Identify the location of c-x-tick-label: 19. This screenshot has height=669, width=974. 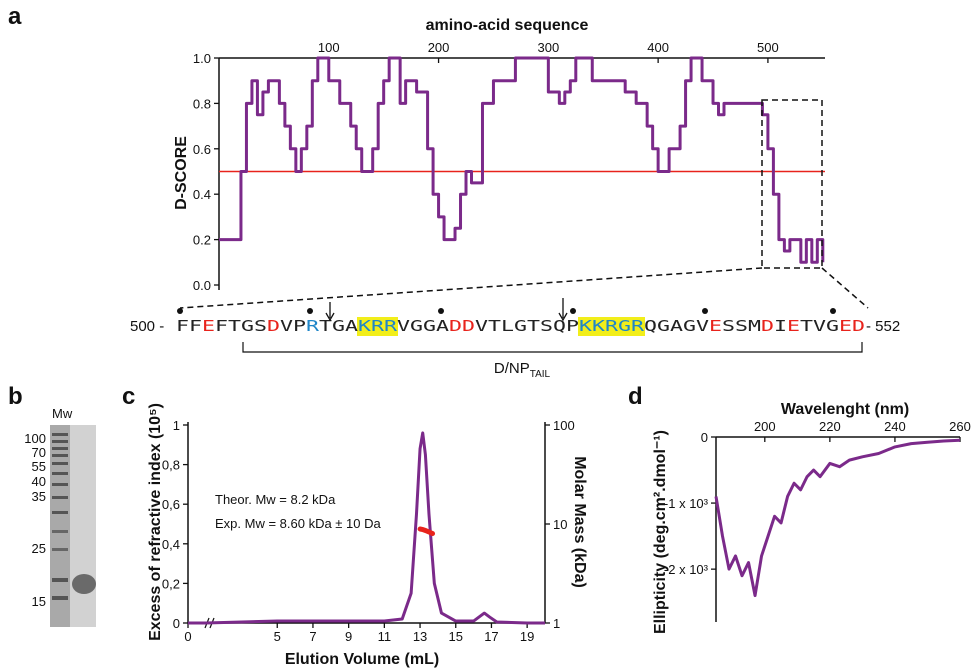
(527, 636).